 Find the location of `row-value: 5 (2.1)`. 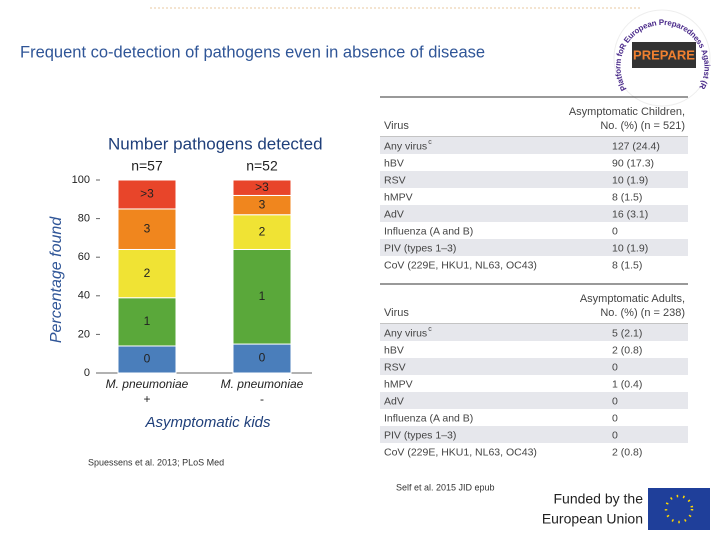

row-value: 5 (2.1) is located at coordinates (627, 333).